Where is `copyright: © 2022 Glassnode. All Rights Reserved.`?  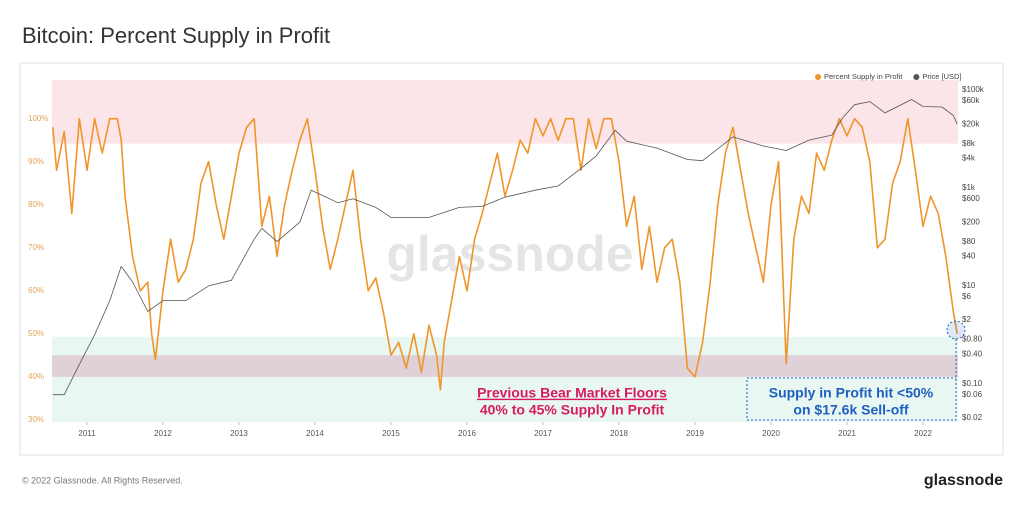
copyright: © 2022 Glassnode. All Rights Reserved. is located at coordinates (102, 480).